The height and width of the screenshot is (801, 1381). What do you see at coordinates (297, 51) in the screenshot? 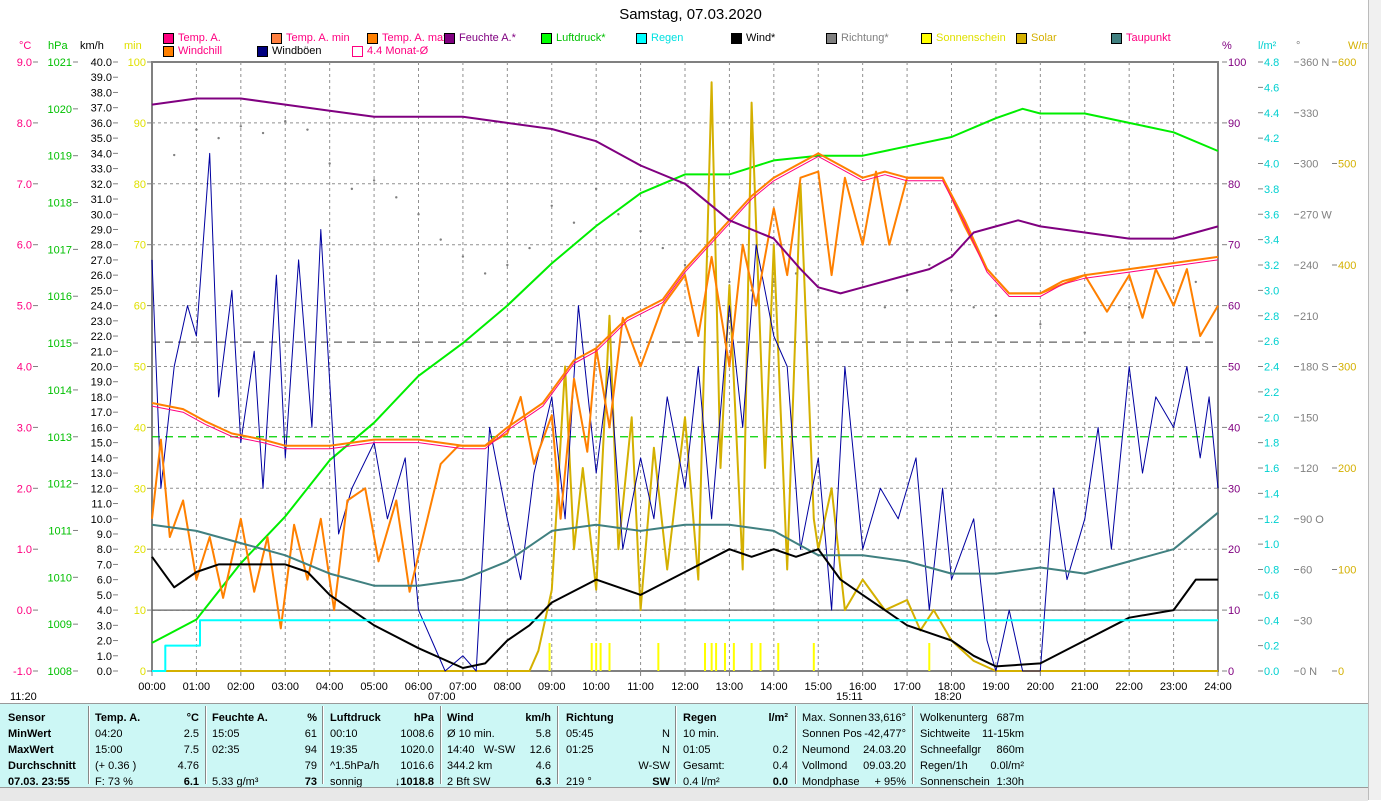
I see `legend-label: Windböen` at bounding box center [297, 51].